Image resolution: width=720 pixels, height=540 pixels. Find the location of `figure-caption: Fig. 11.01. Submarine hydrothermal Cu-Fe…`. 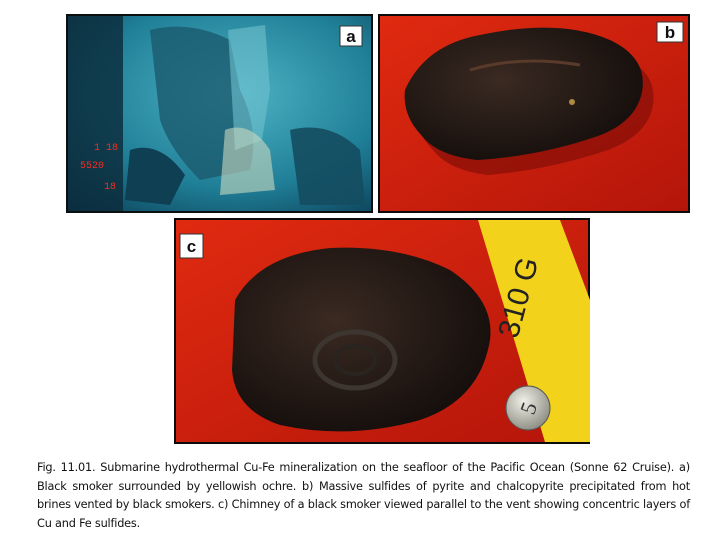

figure-caption: Fig. 11.01. Submarine hydrothermal Cu-Fe… is located at coordinates (363, 495).